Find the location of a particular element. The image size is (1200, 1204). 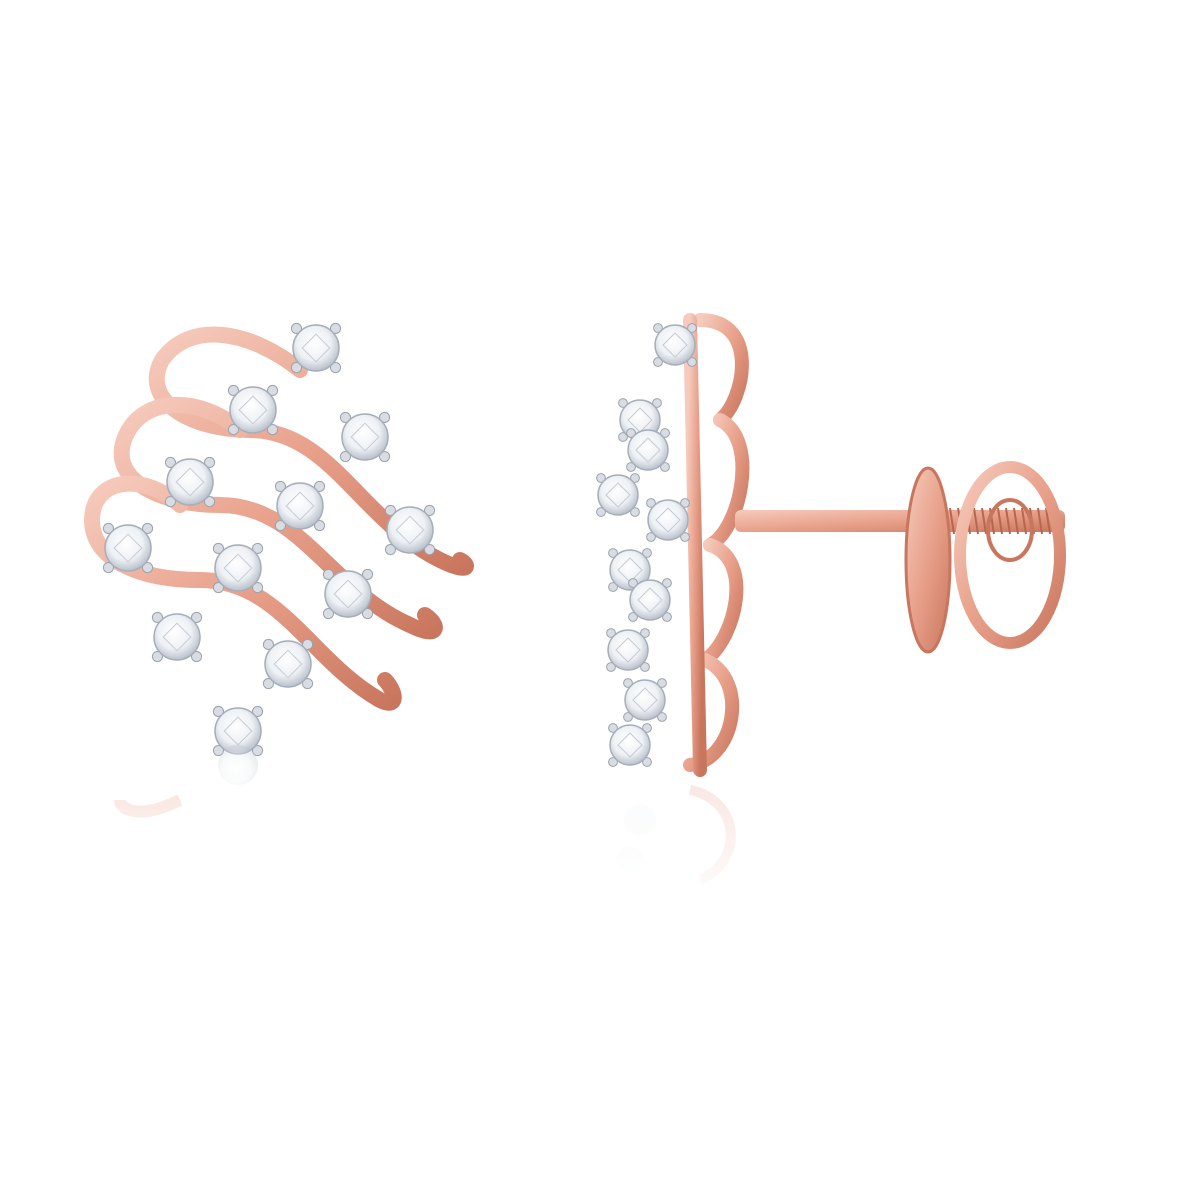

side-diamond-column is located at coordinates (646, 545).